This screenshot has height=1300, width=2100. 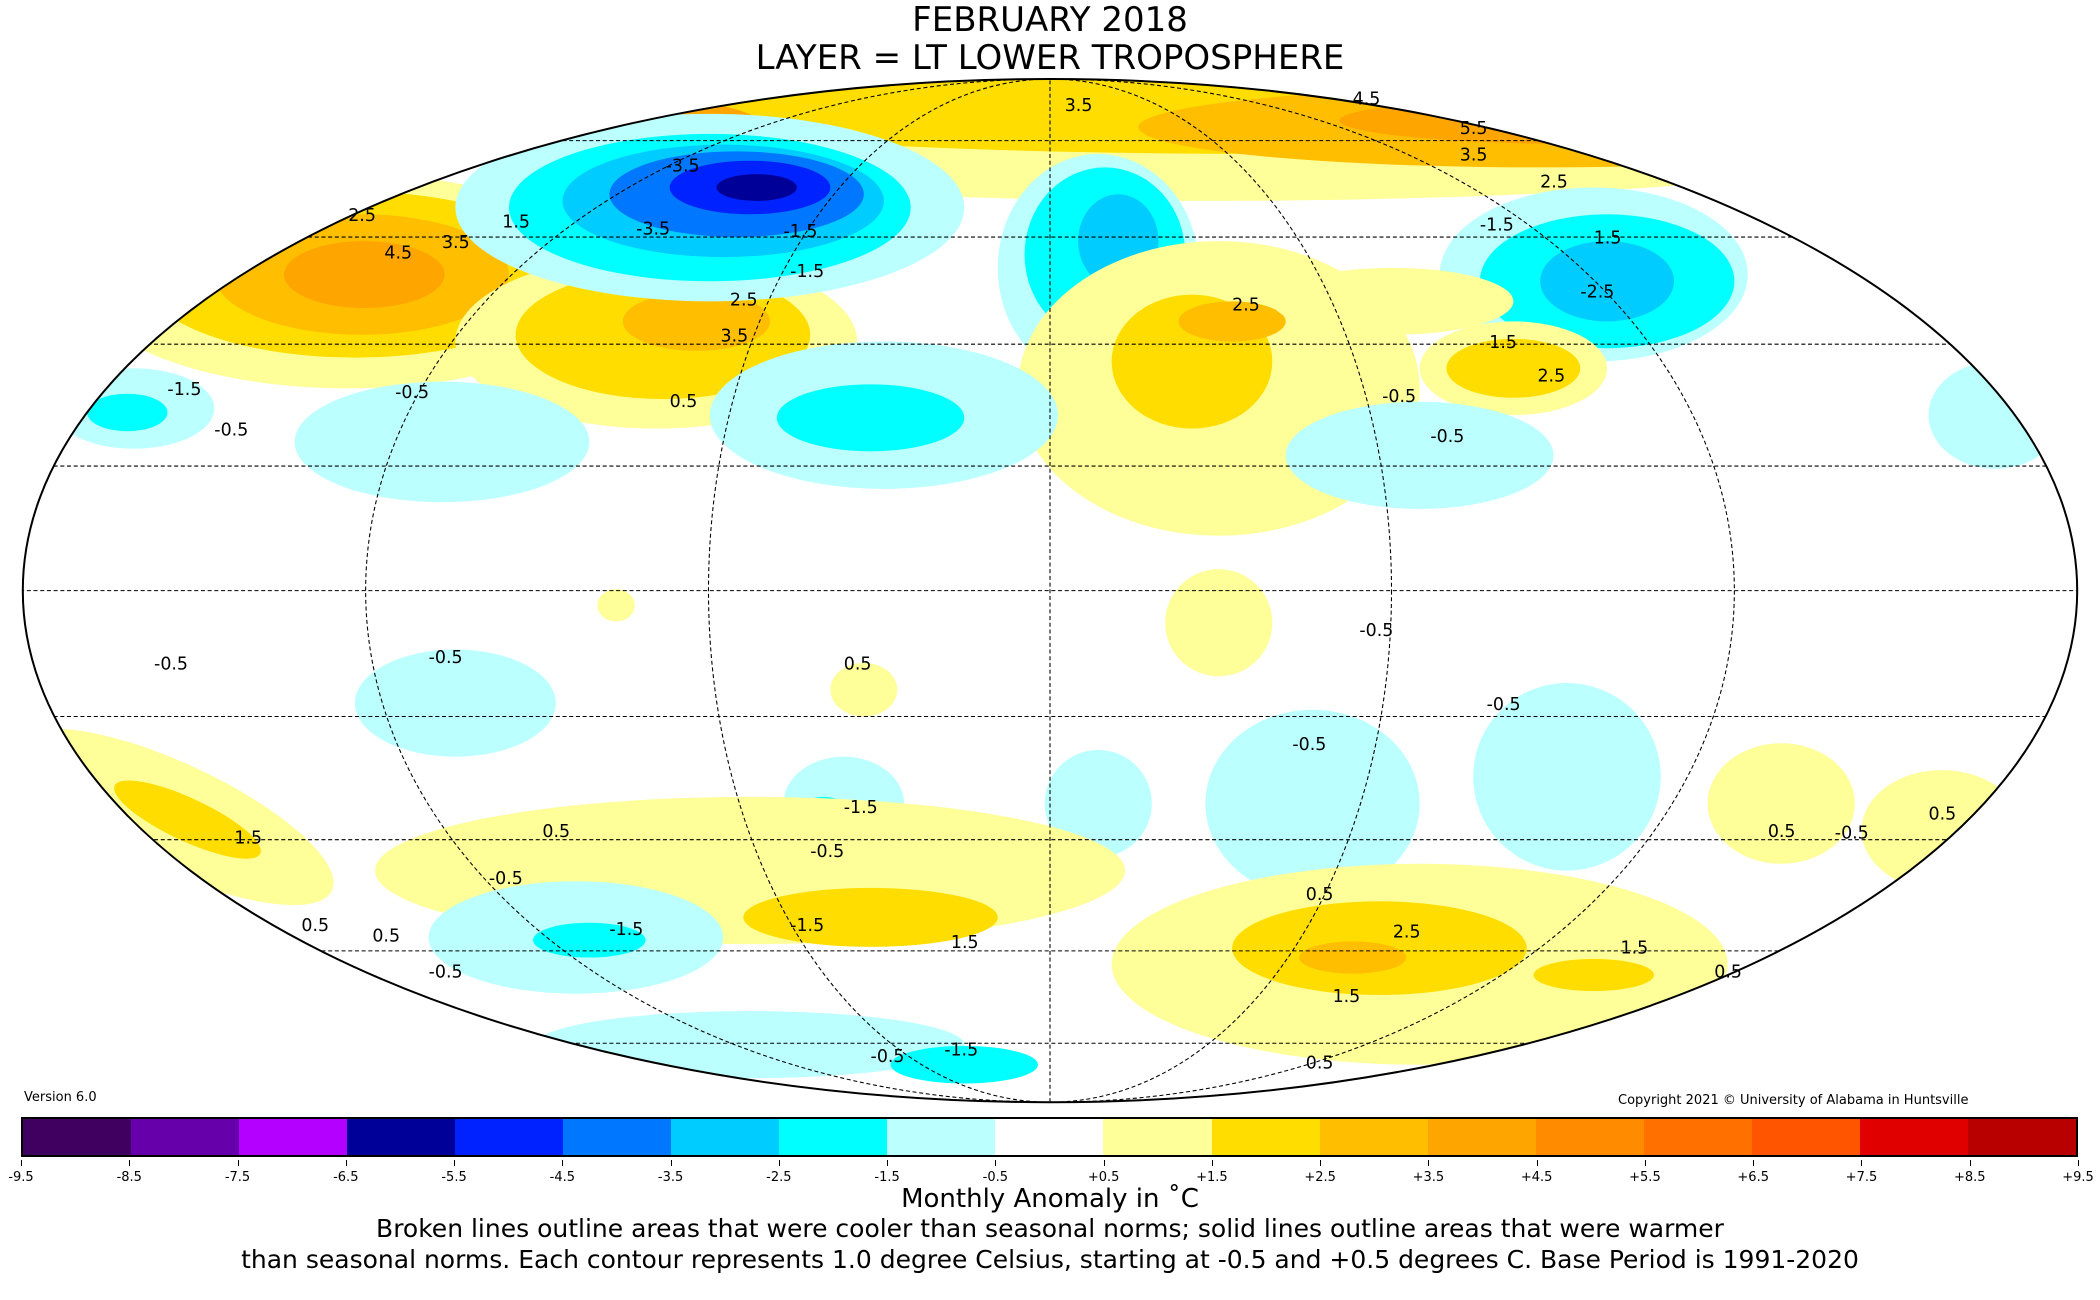 What do you see at coordinates (1050, 1199) in the screenshot?
I see `colorbar-units-label: Monthly Anomaly in ˚C` at bounding box center [1050, 1199].